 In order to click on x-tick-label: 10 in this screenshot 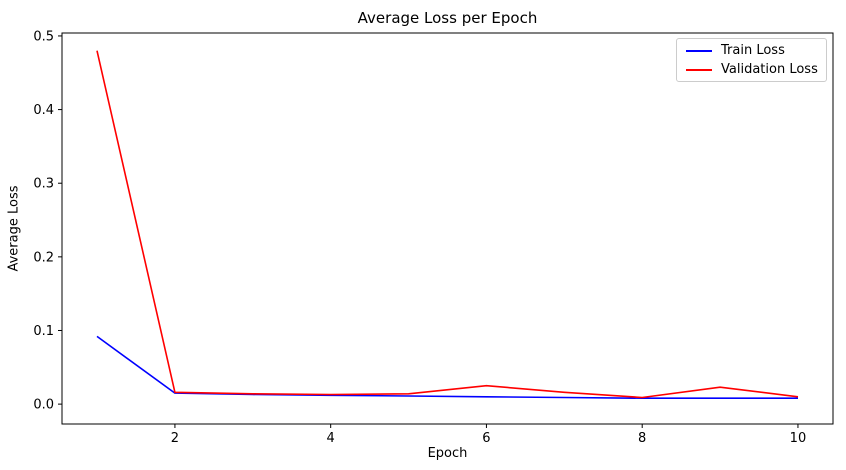, I will do `click(798, 438)`.